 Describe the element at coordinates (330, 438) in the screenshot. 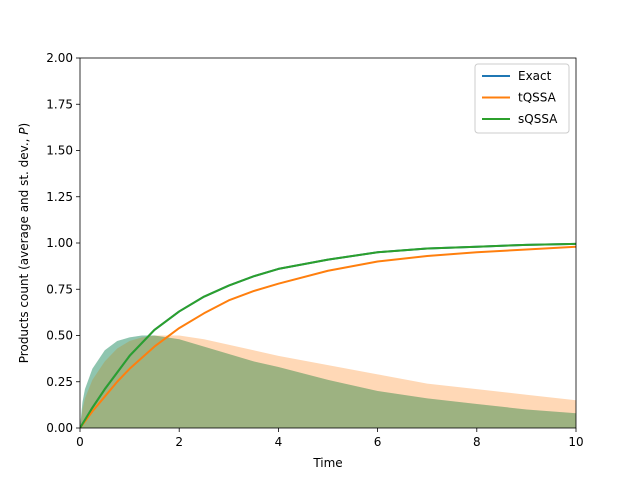

I see `x-axis-ticks: 0 2 4 6 8 10` at that location.